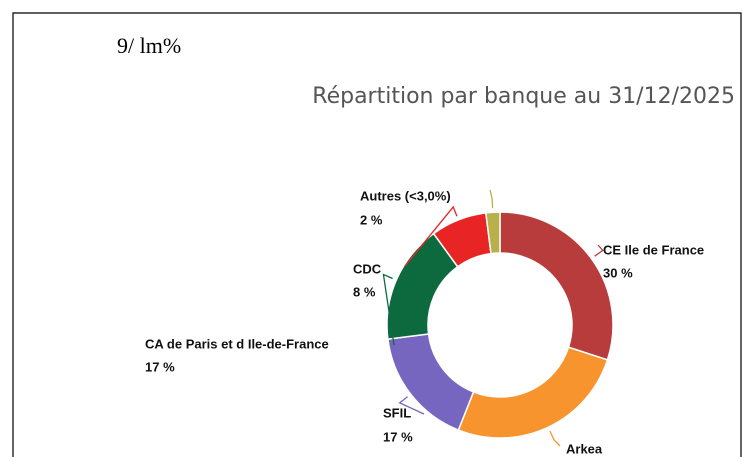 Image resolution: width=743 pixels, height=457 pixels. I want to click on slice-label: SFIL, so click(397, 412).